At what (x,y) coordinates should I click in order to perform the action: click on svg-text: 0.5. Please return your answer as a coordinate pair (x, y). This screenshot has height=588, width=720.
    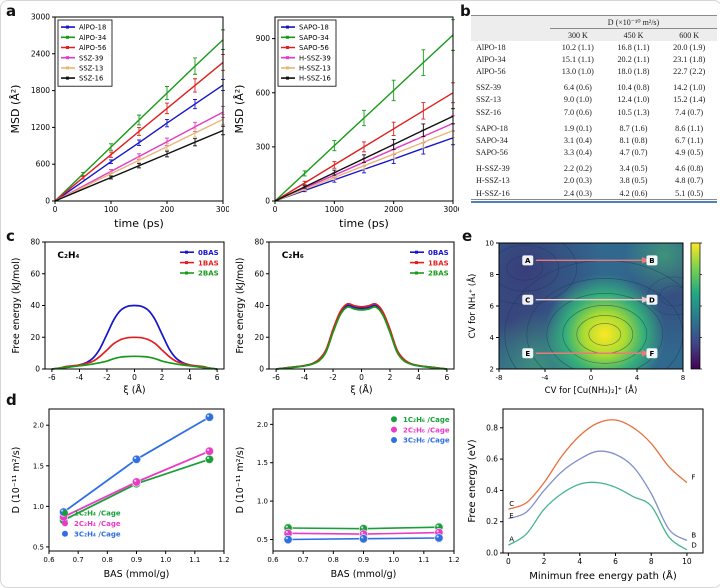
    Looking at the image, I should click on (38, 547).